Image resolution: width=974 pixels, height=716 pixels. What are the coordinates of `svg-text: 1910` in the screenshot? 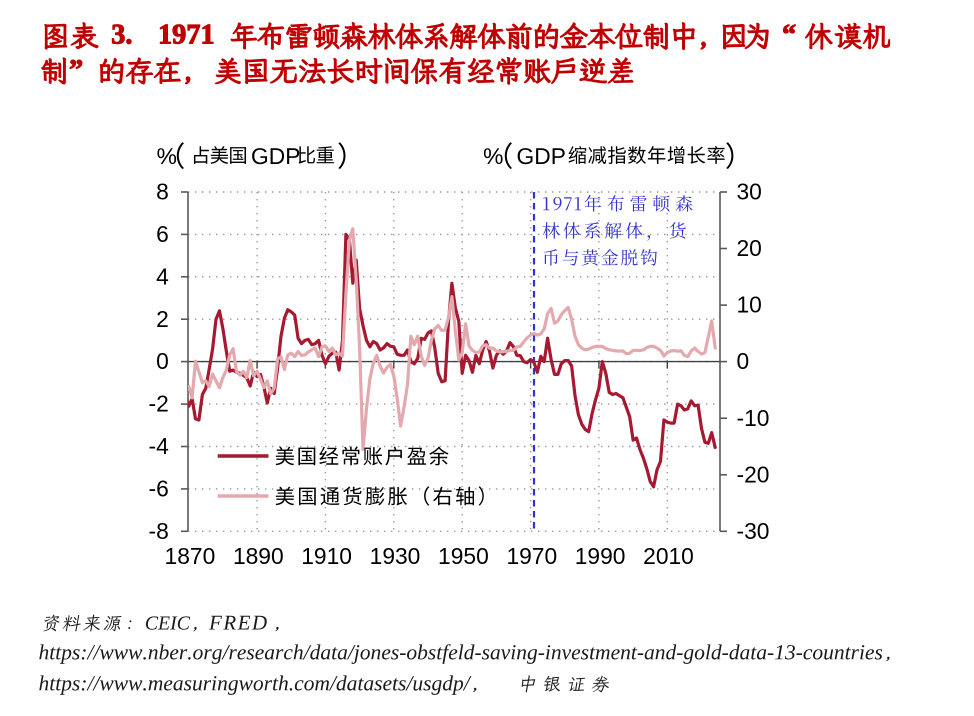 It's located at (326, 556).